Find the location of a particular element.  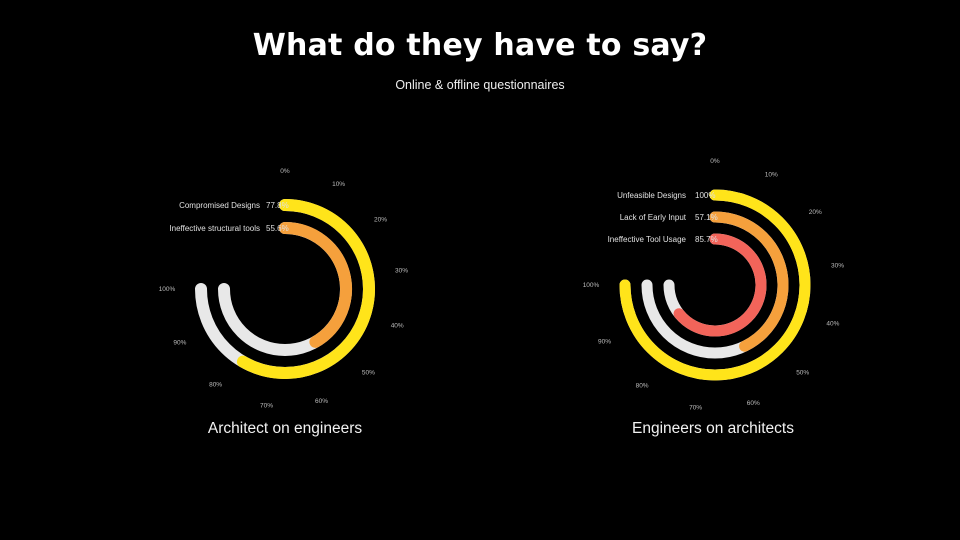

value-label-compromised-designs: 77.8% is located at coordinates (277, 205).